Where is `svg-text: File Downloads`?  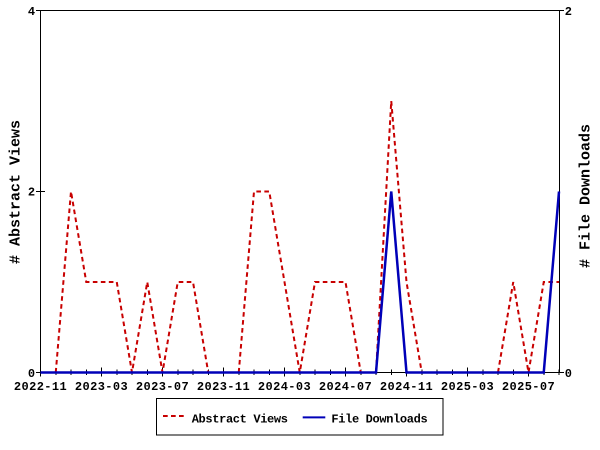 svg-text: File Downloads is located at coordinates (379, 419).